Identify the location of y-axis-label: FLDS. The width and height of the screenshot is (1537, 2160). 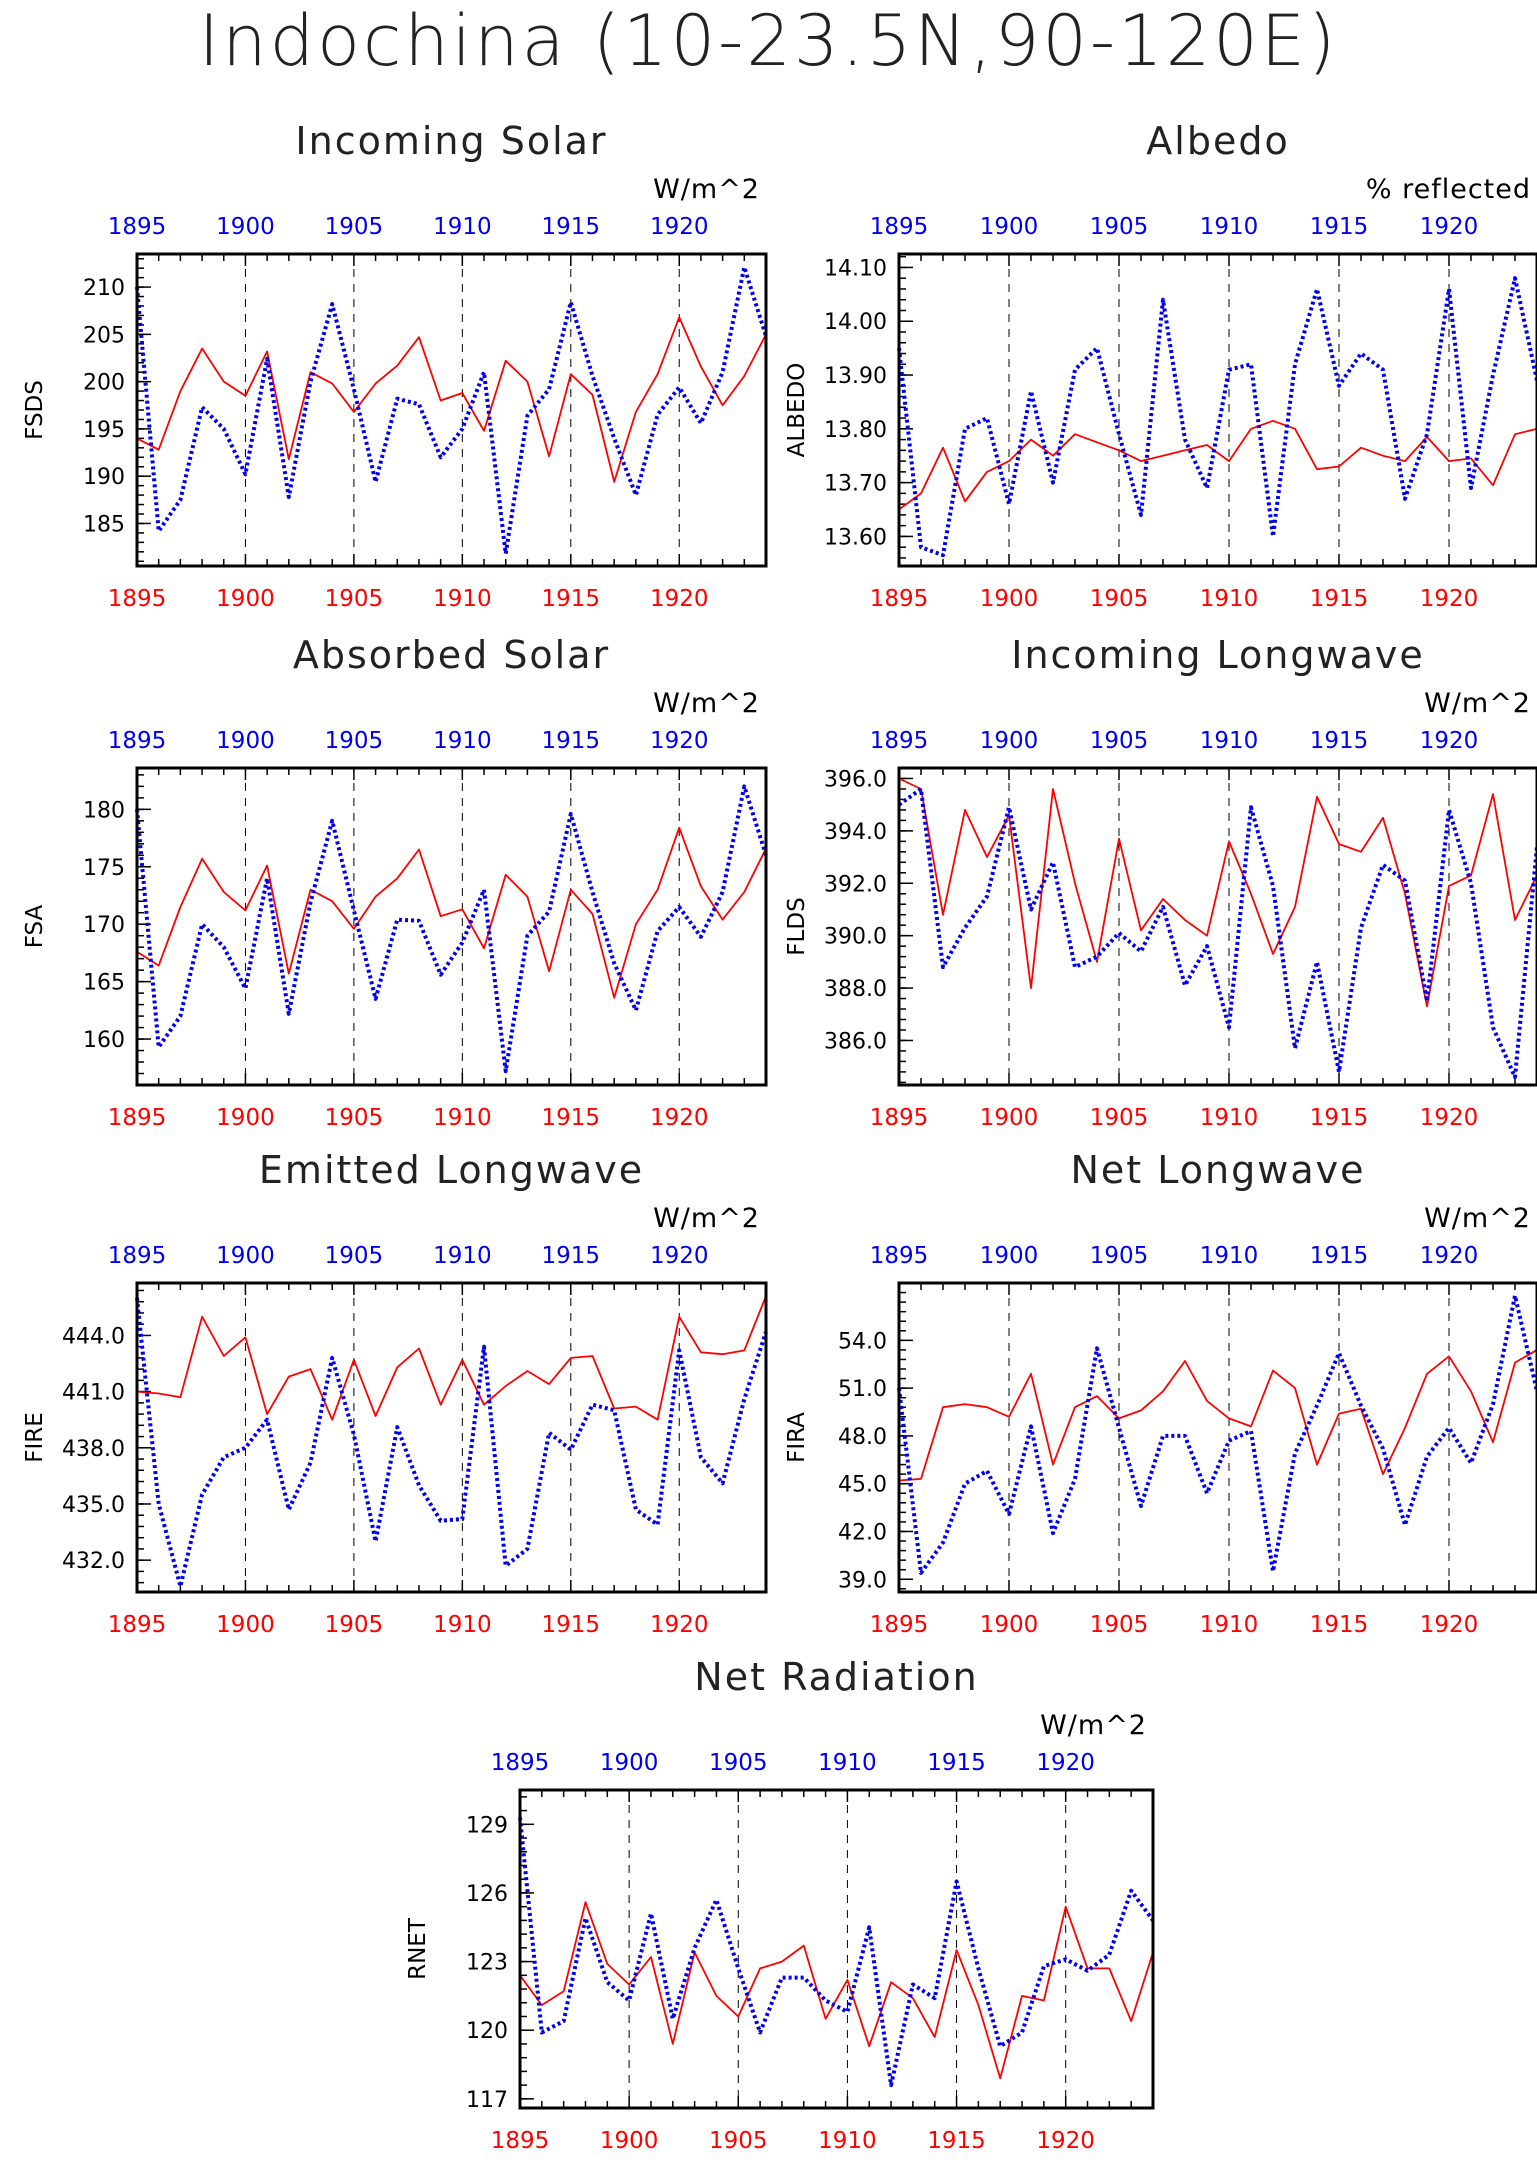
(797, 926).